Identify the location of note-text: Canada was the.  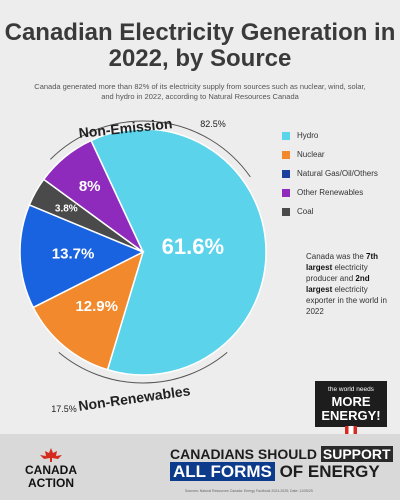
(336, 256).